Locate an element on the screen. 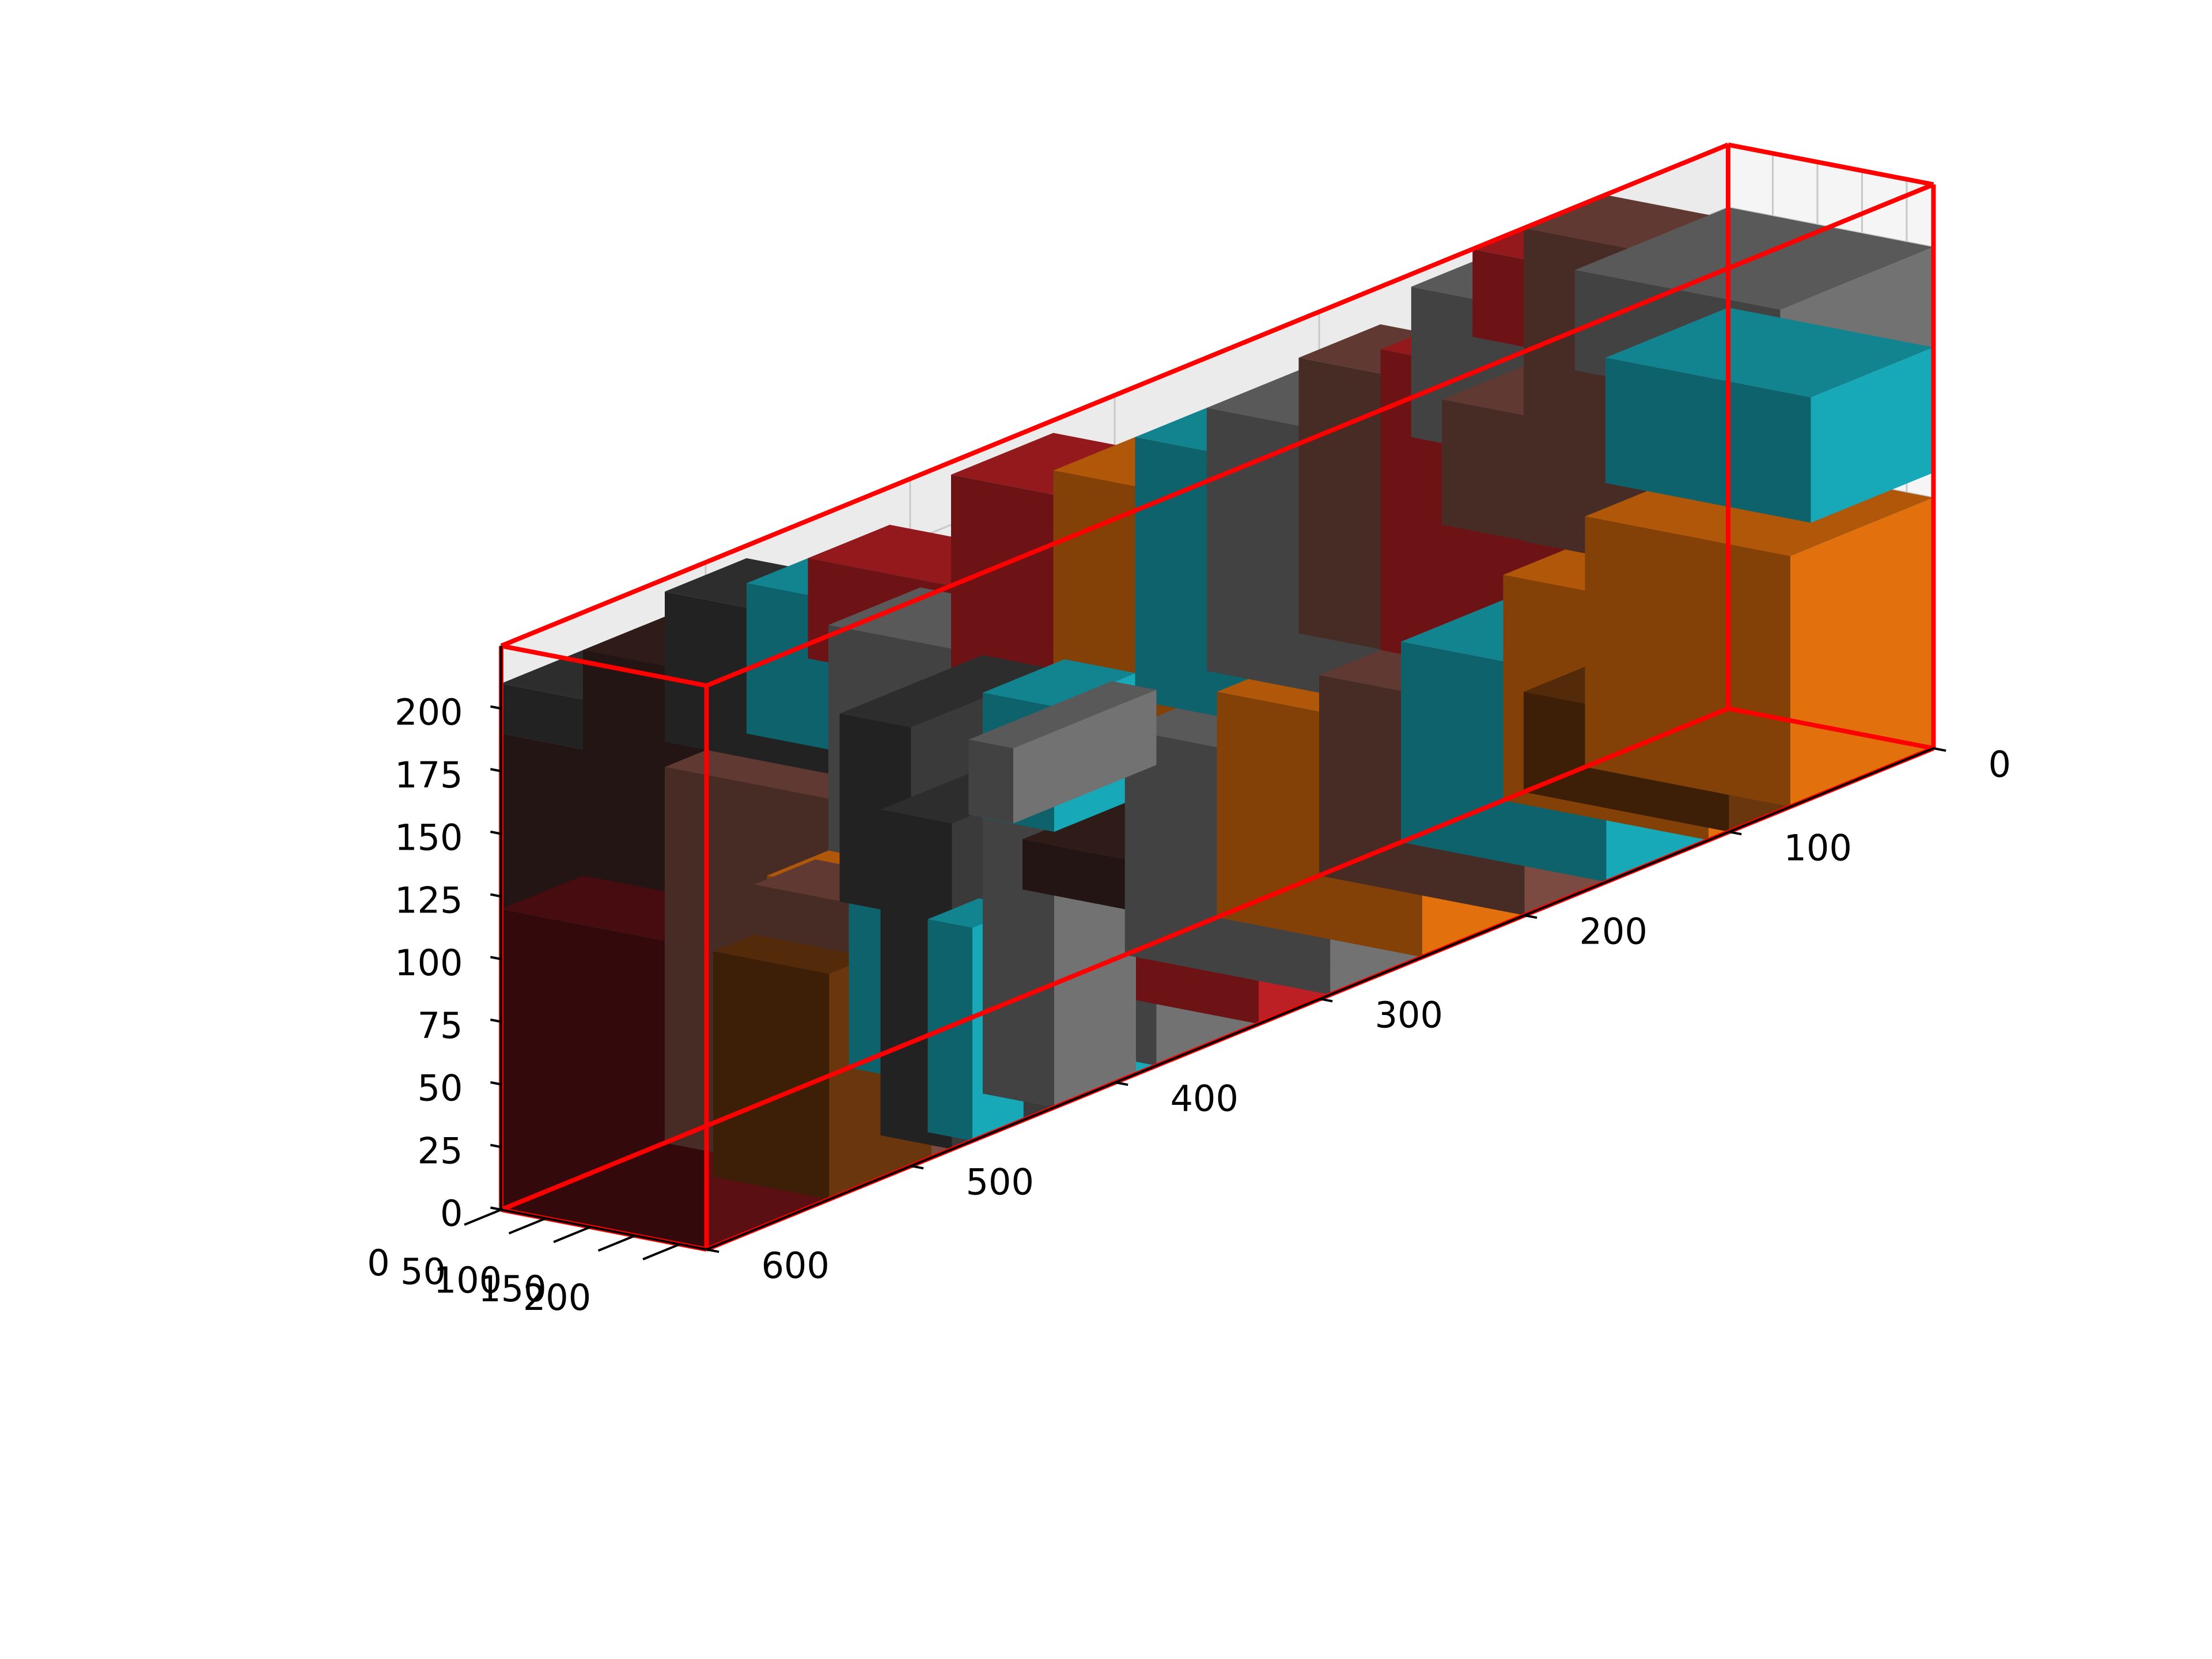 The image size is (2212, 1659). z-tick-label: 100 is located at coordinates (429, 963).